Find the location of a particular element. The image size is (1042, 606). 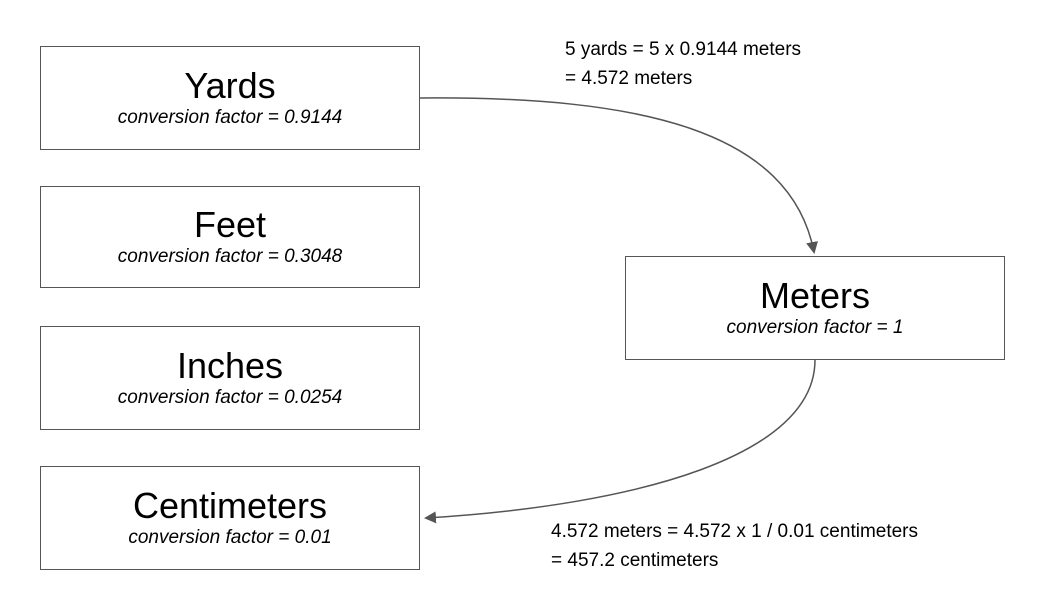

unit-name-meters: Meters is located at coordinates (815, 295).